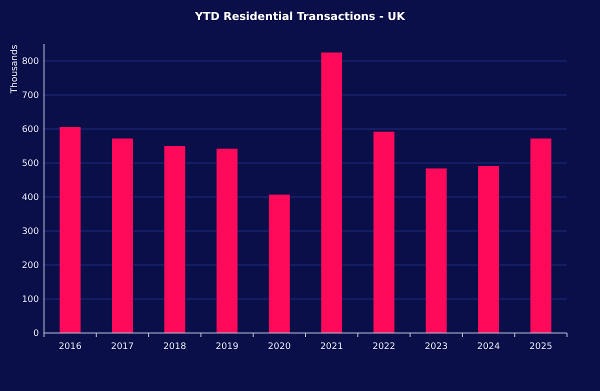 The image size is (600, 391). Describe the element at coordinates (31, 62) in the screenshot. I see `y-tick-label: 800` at that location.